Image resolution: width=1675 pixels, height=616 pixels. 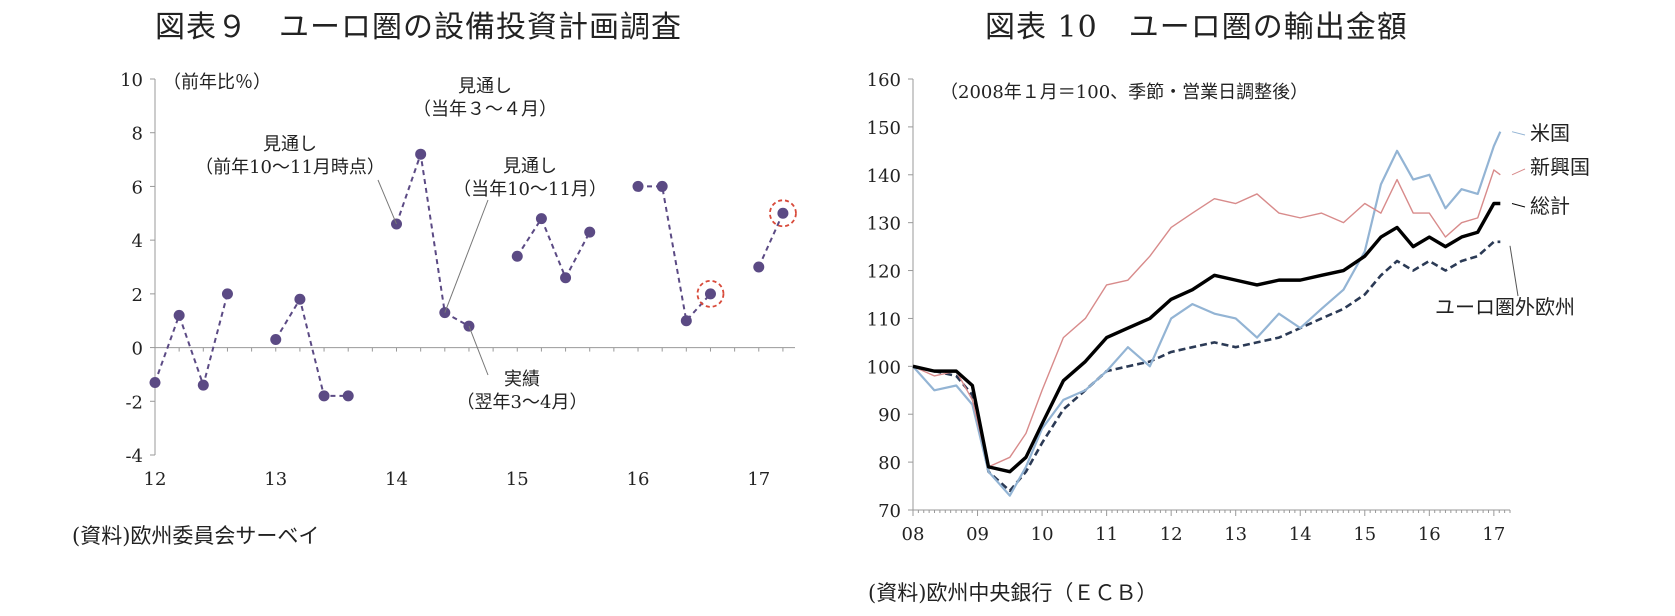 What do you see at coordinates (884, 224) in the screenshot?
I see `right-y-tick-label: 130` at bounding box center [884, 224].